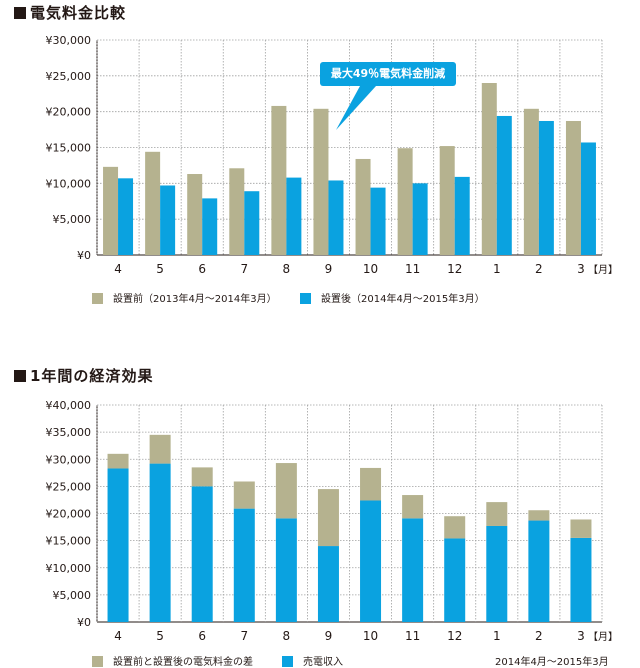 Image resolution: width=640 pixels, height=668 pixels. What do you see at coordinates (403, 299) in the screenshot?
I see `legend-label: 設置後（2014年4月～2015年3月）` at bounding box center [403, 299].